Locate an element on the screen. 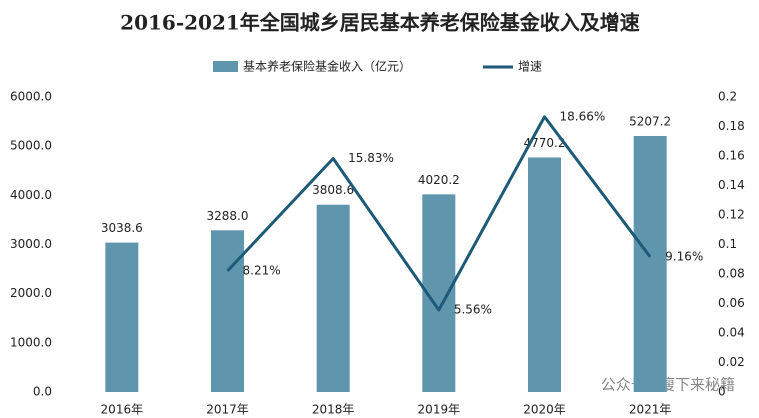 The image size is (759, 418). y2-tick-label: 0 is located at coordinates (722, 392).